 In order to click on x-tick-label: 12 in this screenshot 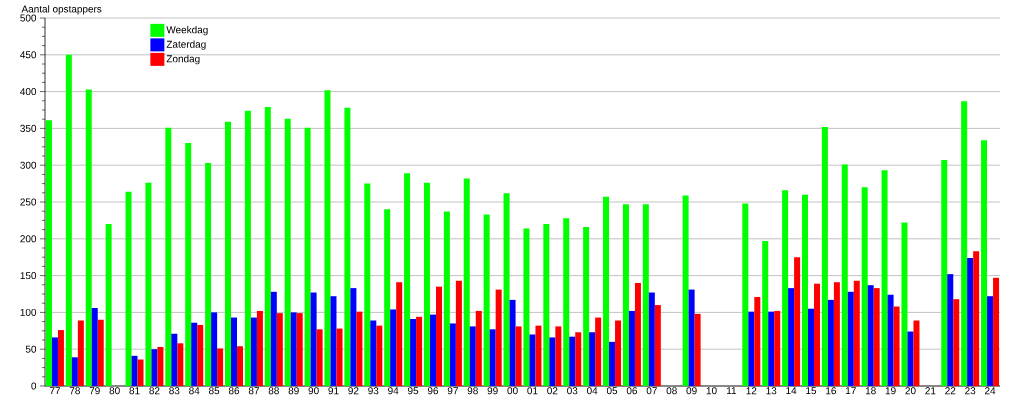, I will do `click(751, 391)`.